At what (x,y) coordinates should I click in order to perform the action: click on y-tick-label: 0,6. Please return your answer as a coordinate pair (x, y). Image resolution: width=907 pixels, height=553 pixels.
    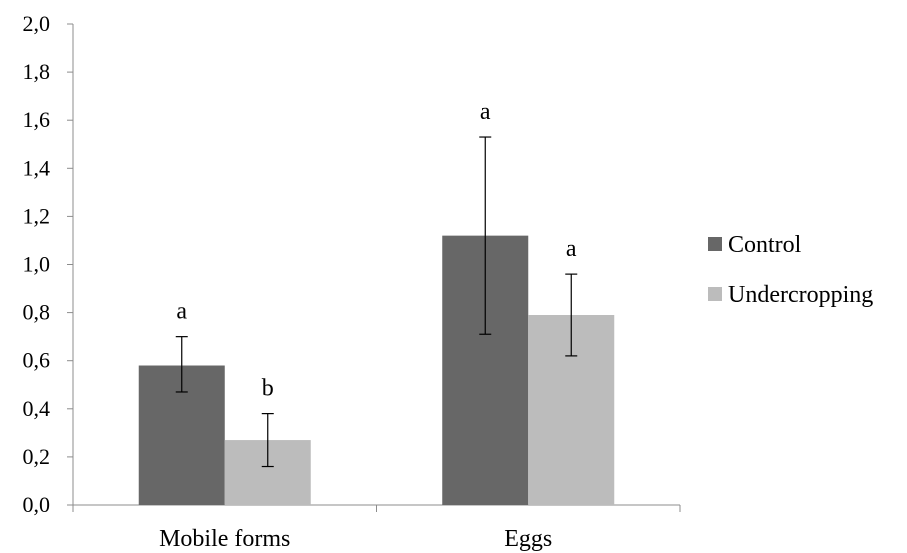
    Looking at the image, I should click on (37, 360).